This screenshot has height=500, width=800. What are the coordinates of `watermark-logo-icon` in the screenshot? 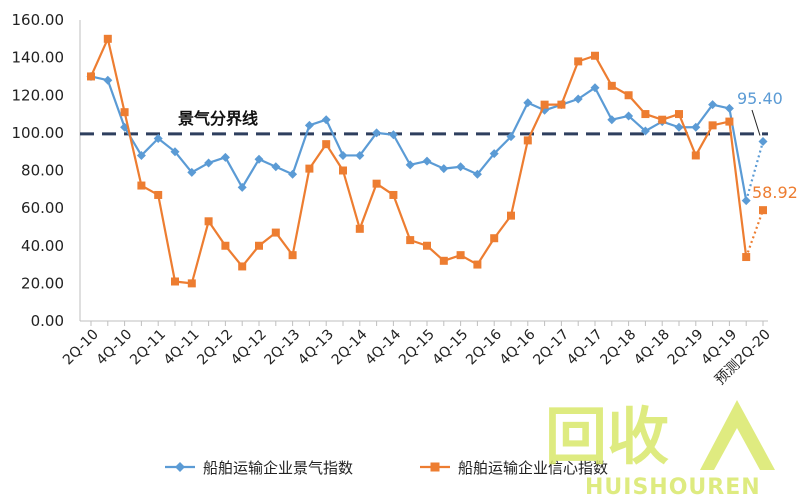 It's located at (737, 435).